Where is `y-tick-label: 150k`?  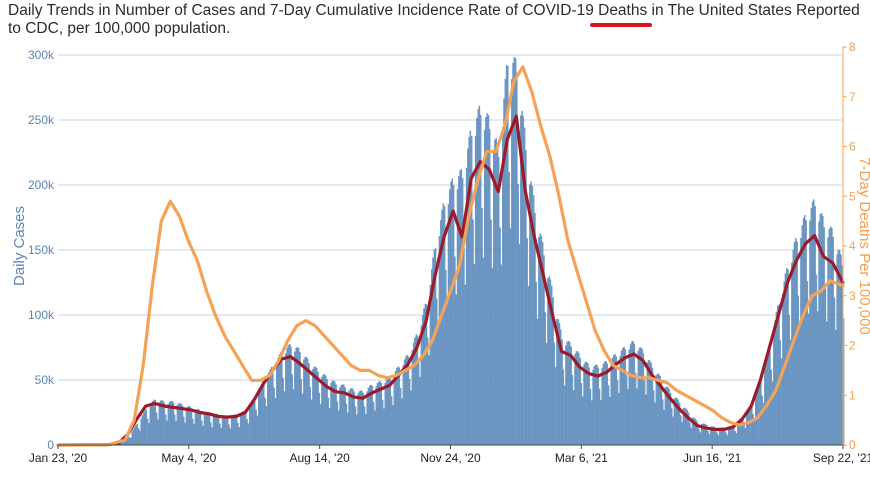
y-tick-label: 150k is located at coordinates (41, 250).